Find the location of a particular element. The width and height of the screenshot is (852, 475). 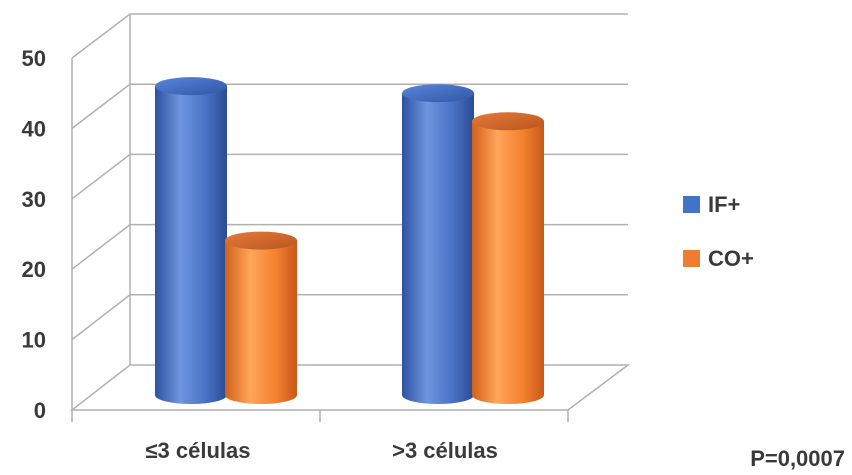

y-tick-label: 10 is located at coordinates (34, 340).